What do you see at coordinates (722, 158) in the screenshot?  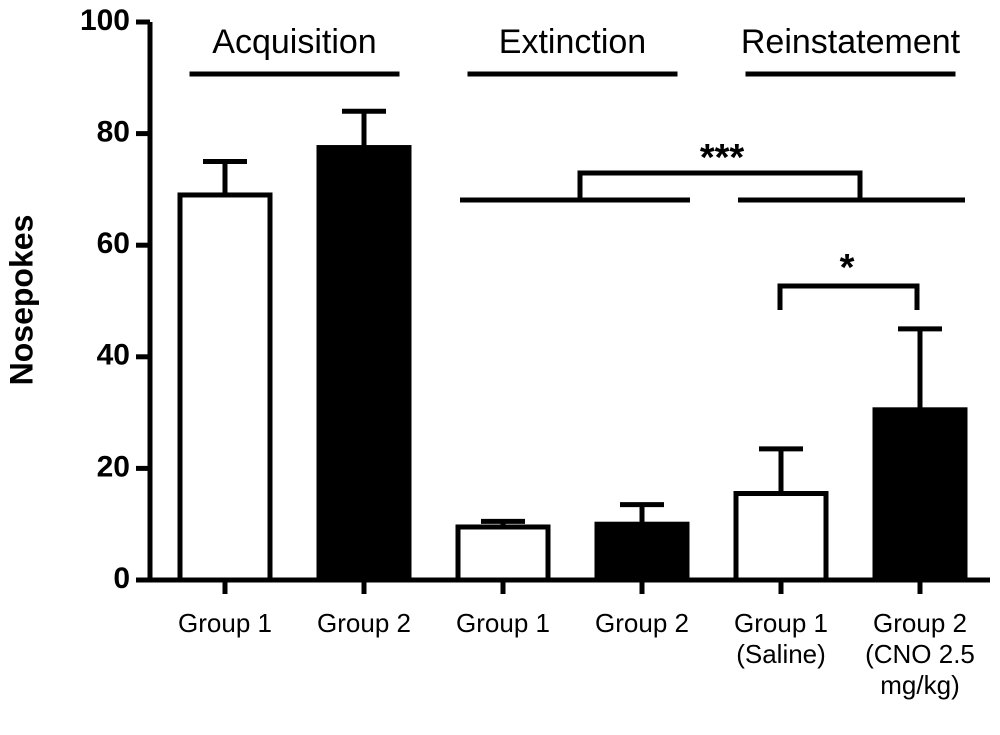 I see `sig-label: ***` at bounding box center [722, 158].